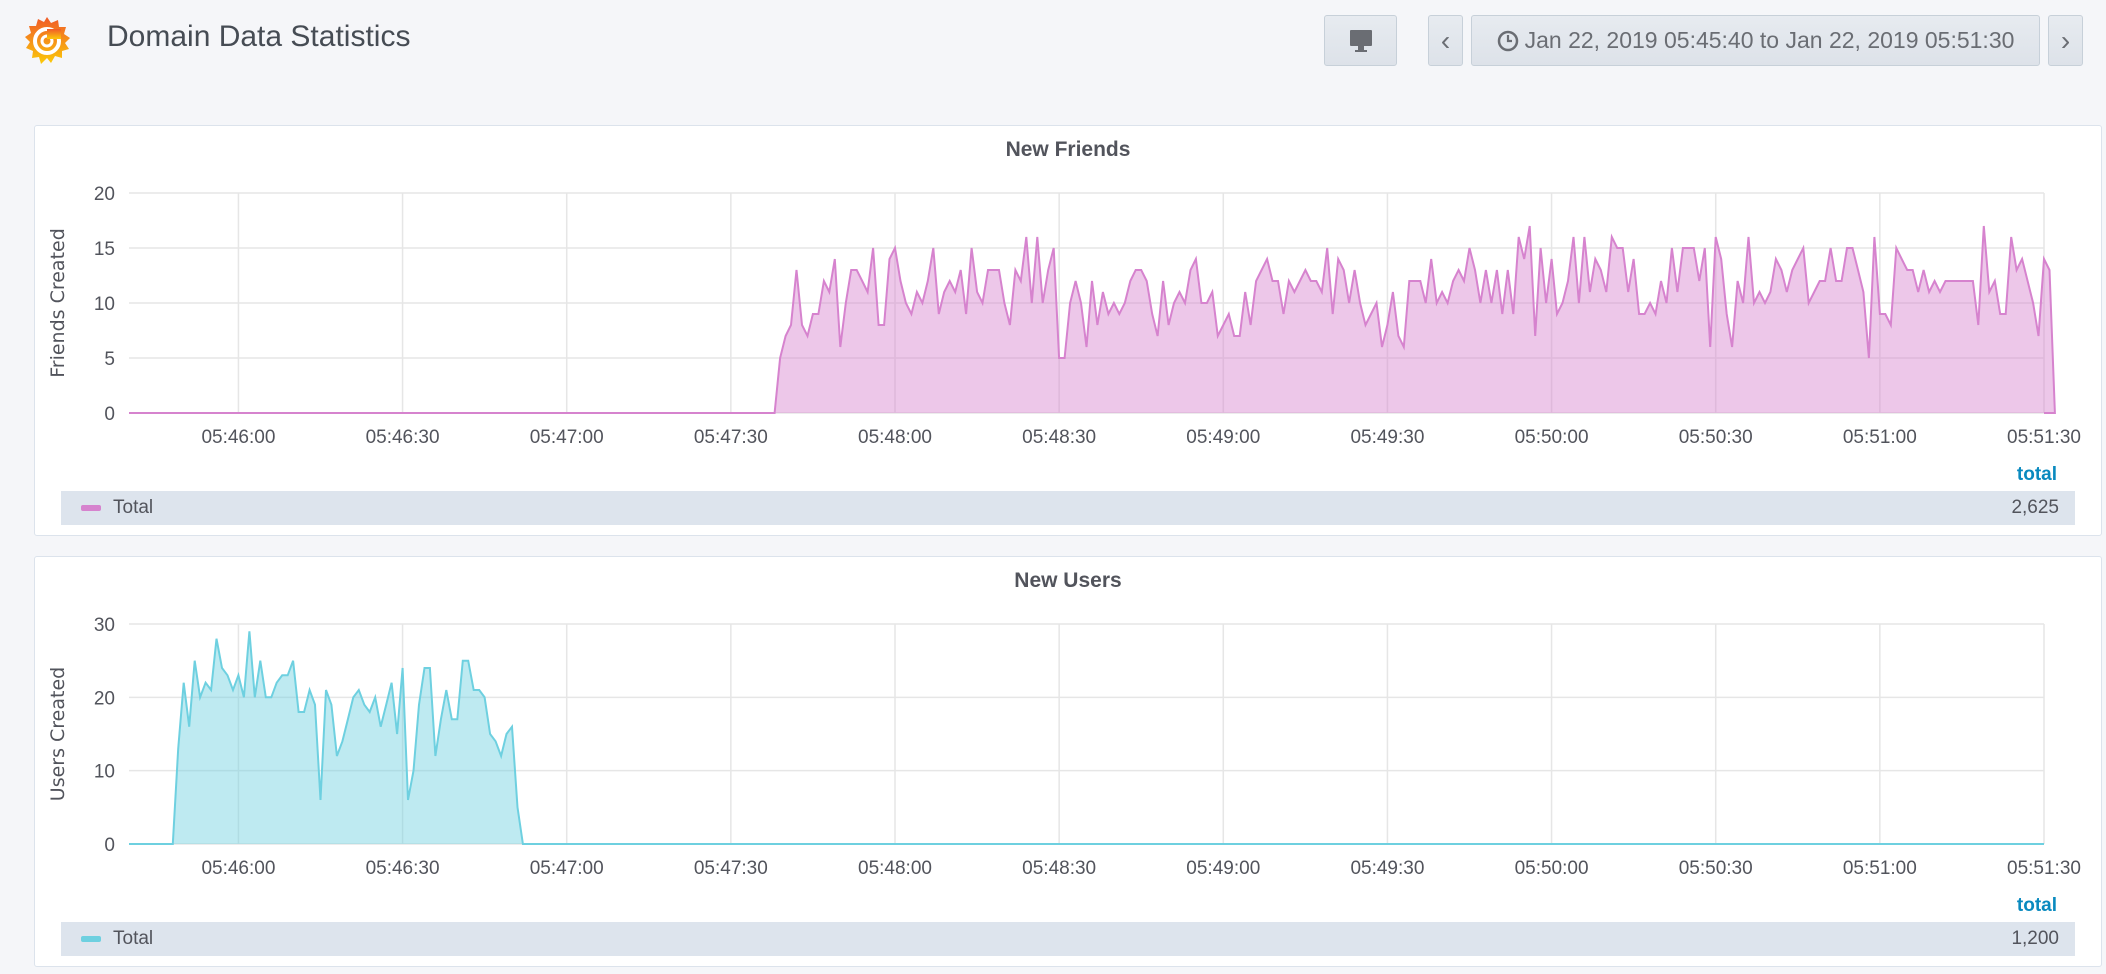 Image resolution: width=2106 pixels, height=974 pixels. What do you see at coordinates (109, 359) in the screenshot?
I see `y-tick-label: 5` at bounding box center [109, 359].